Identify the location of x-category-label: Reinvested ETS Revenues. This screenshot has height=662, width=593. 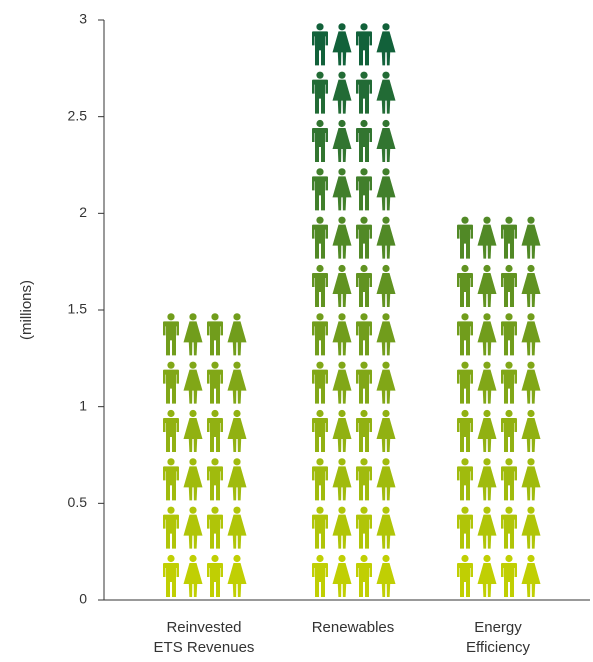
(204, 637).